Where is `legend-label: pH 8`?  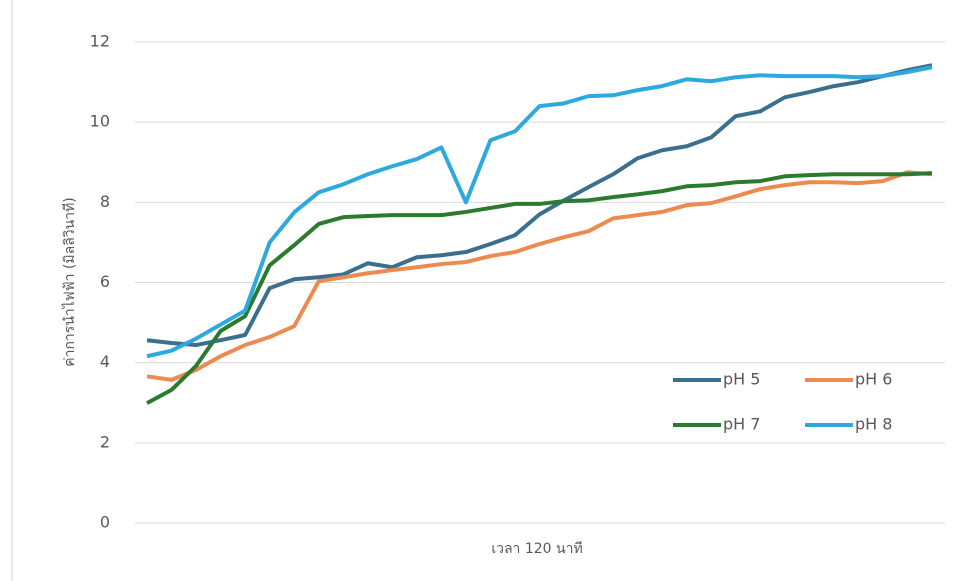
legend-label: pH 8 is located at coordinates (873, 424).